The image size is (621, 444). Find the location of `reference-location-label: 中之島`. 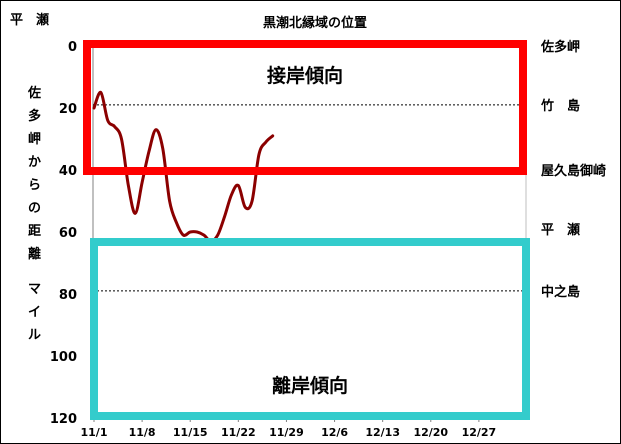

reference-location-label: 中之島 is located at coordinates (560, 292).